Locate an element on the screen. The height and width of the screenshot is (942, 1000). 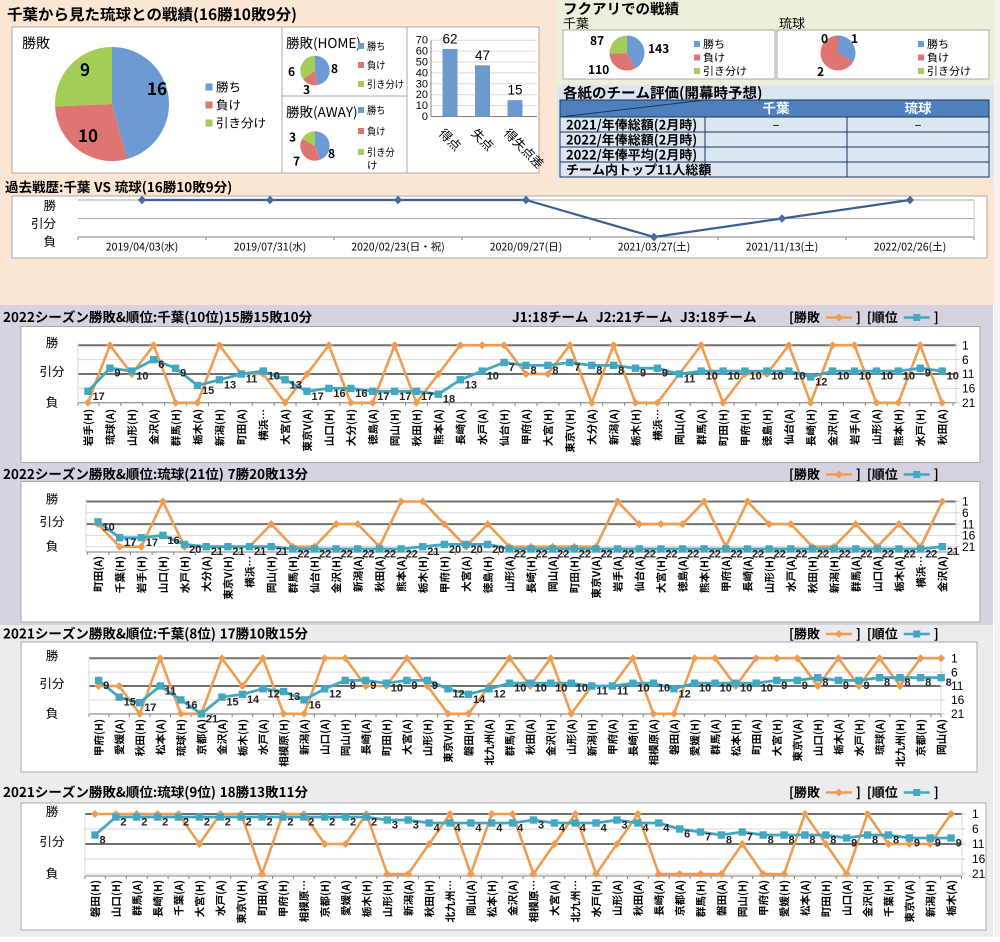
svg-text: 0 is located at coordinates (425, 117).